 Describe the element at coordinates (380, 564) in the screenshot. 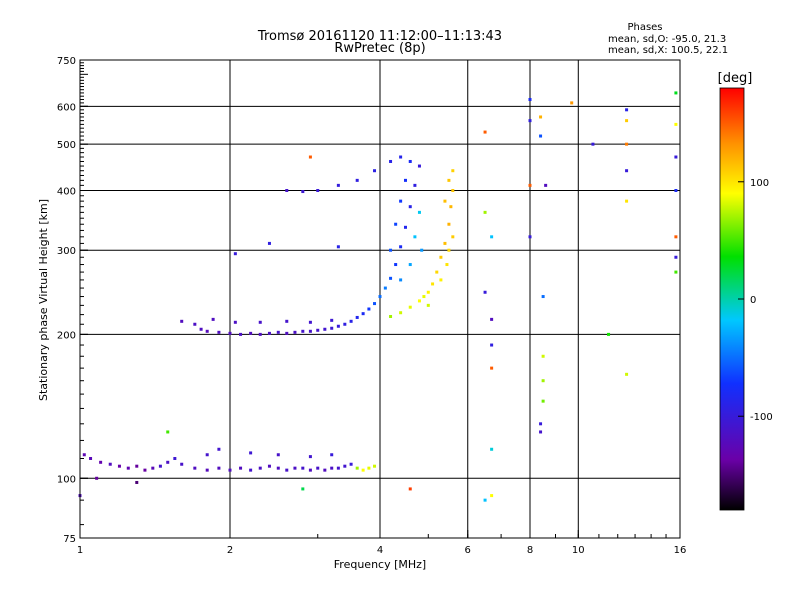

I see `x-axis-label: Frequency [MHz]` at that location.